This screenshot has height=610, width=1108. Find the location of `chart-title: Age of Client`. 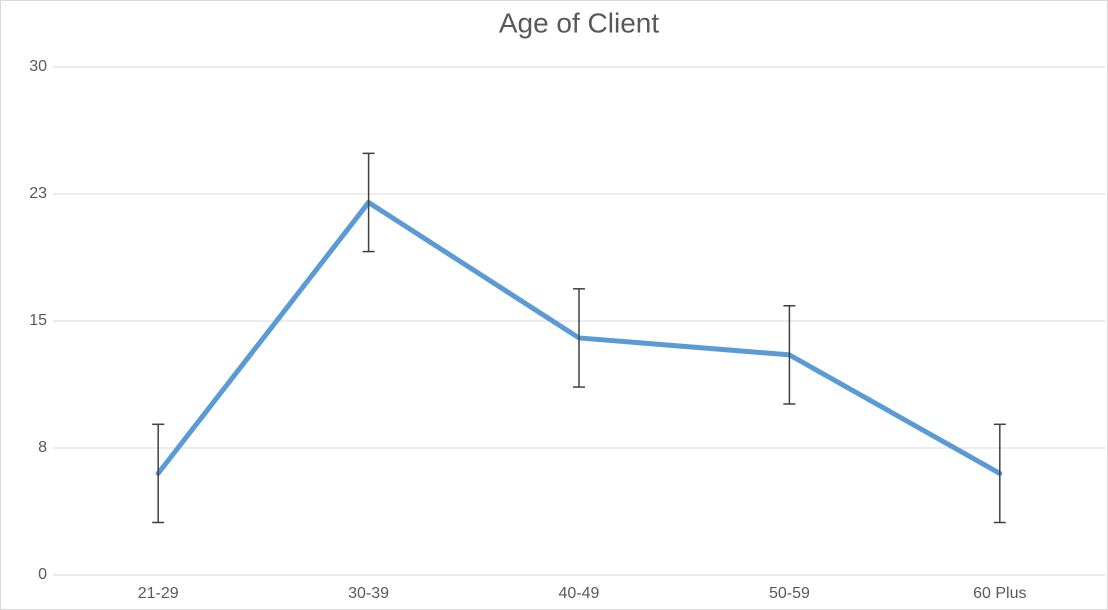

chart-title: Age of Client is located at coordinates (579, 22).